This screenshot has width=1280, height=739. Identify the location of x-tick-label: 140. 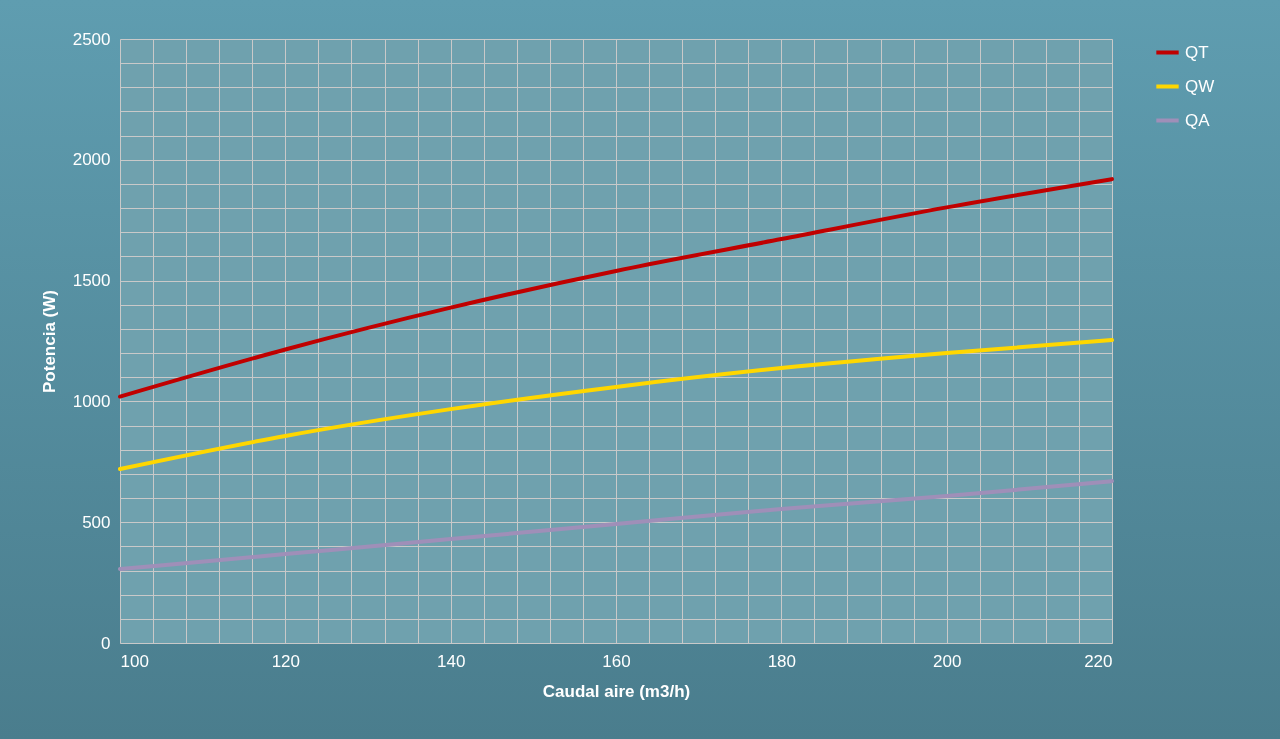
(451, 661).